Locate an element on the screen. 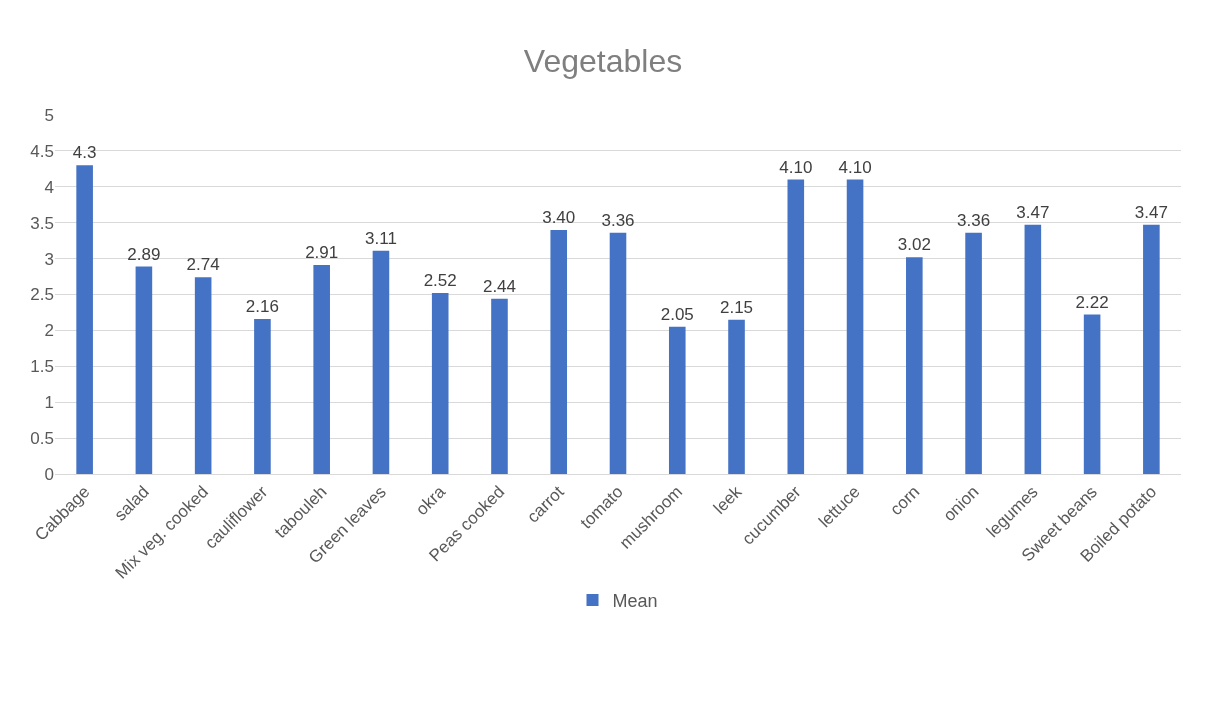 The width and height of the screenshot is (1206, 704). y-tick-label: 3.5 is located at coordinates (42, 223).